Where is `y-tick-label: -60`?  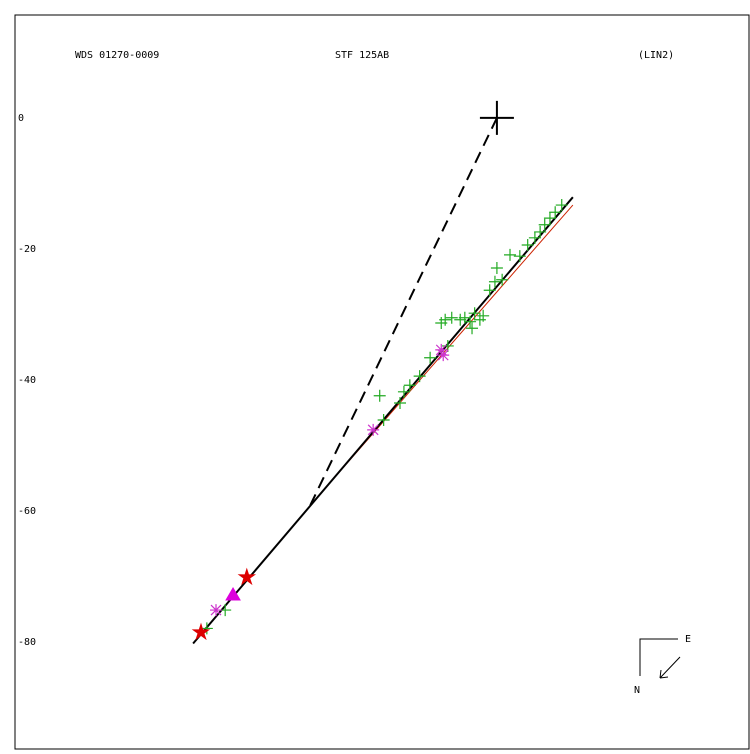
y-tick-label: -60 is located at coordinates (27, 511).